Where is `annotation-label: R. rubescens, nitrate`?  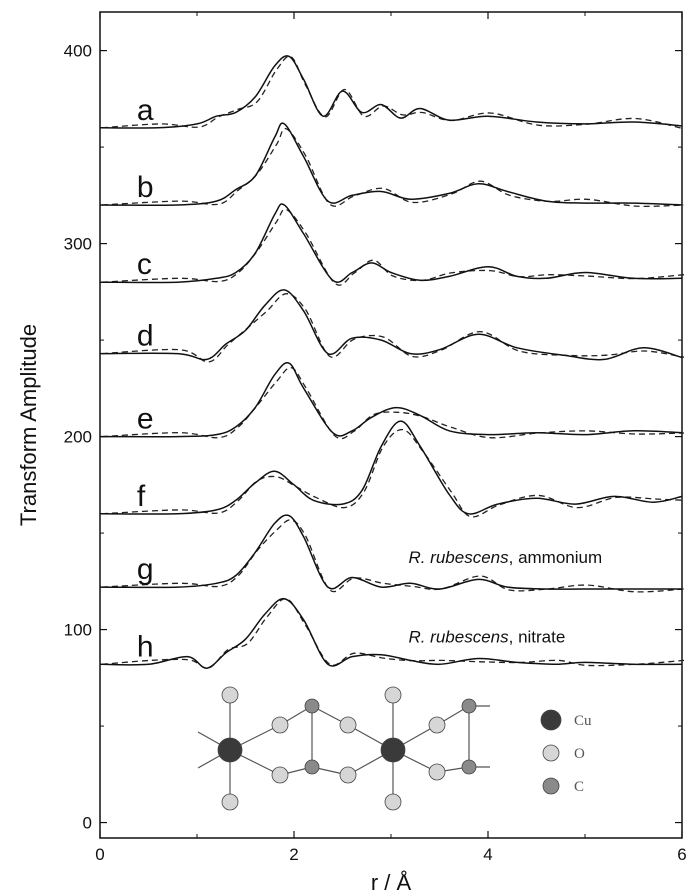 annotation-label: R. rubescens, nitrate is located at coordinates (486, 636).